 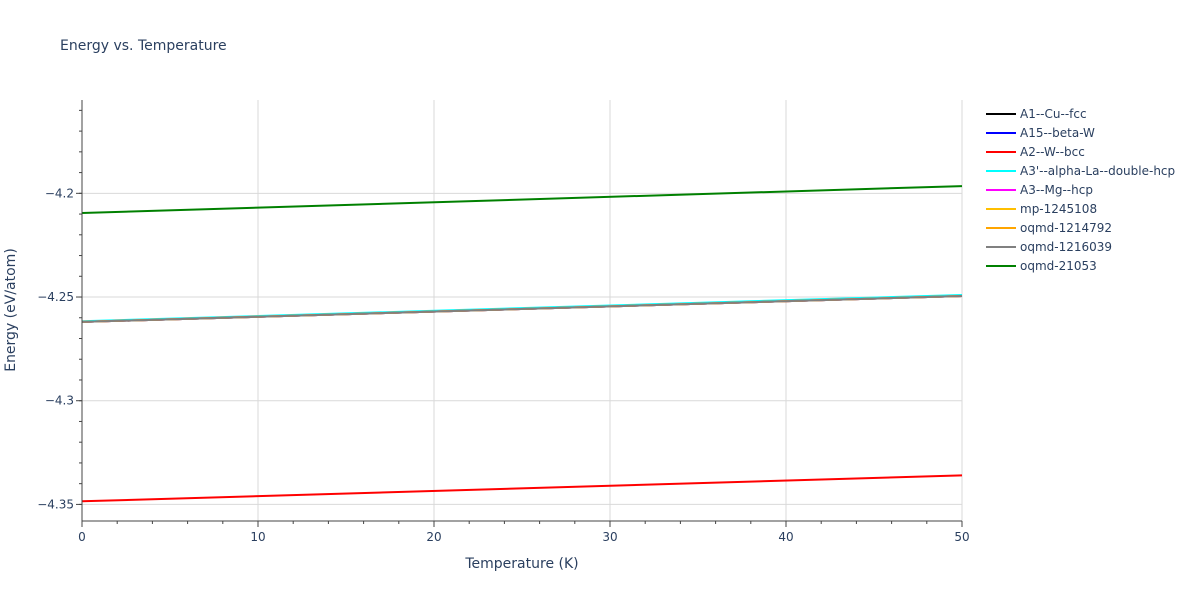 I want to click on x-tick-label-5: 50, so click(x=961, y=537).